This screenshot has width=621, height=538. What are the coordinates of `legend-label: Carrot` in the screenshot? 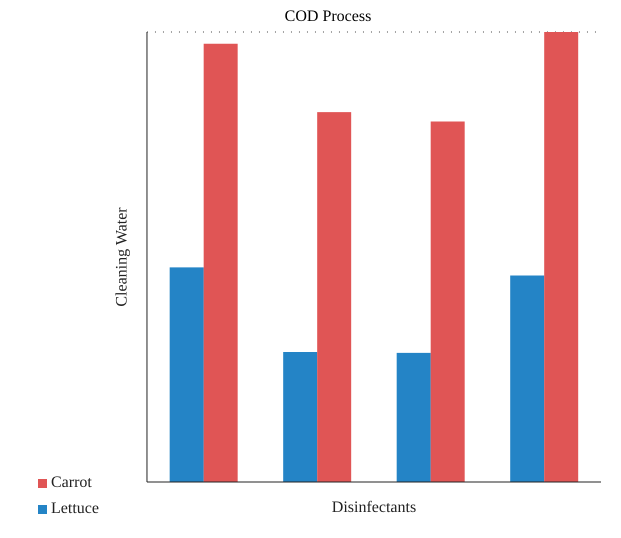 It's located at (71, 482).